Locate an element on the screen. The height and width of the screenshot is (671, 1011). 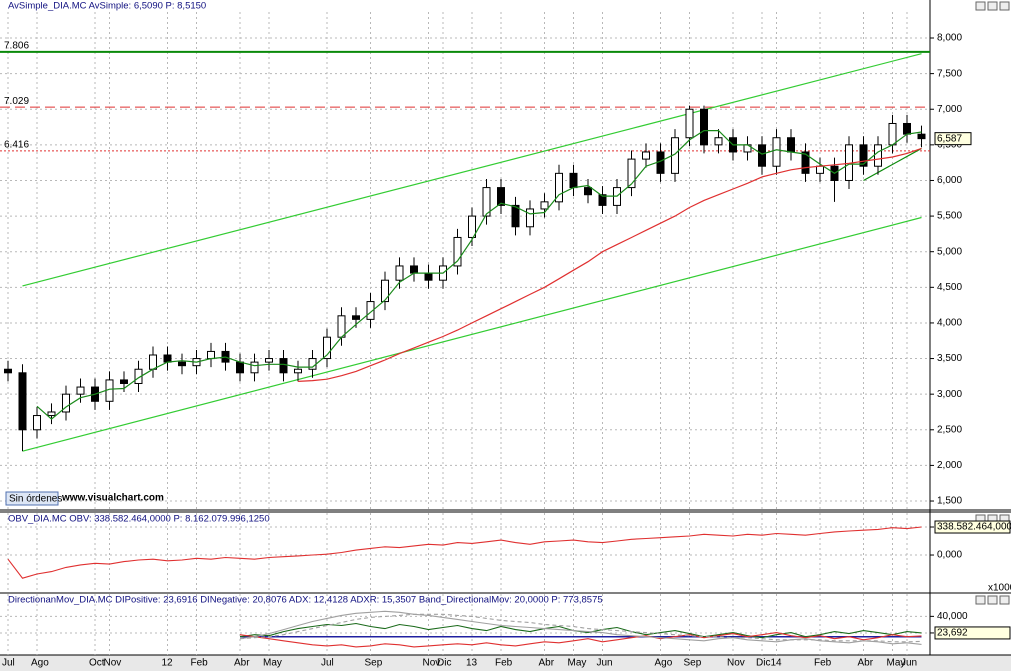
x-tick-label: 13 is located at coordinates (472, 663).